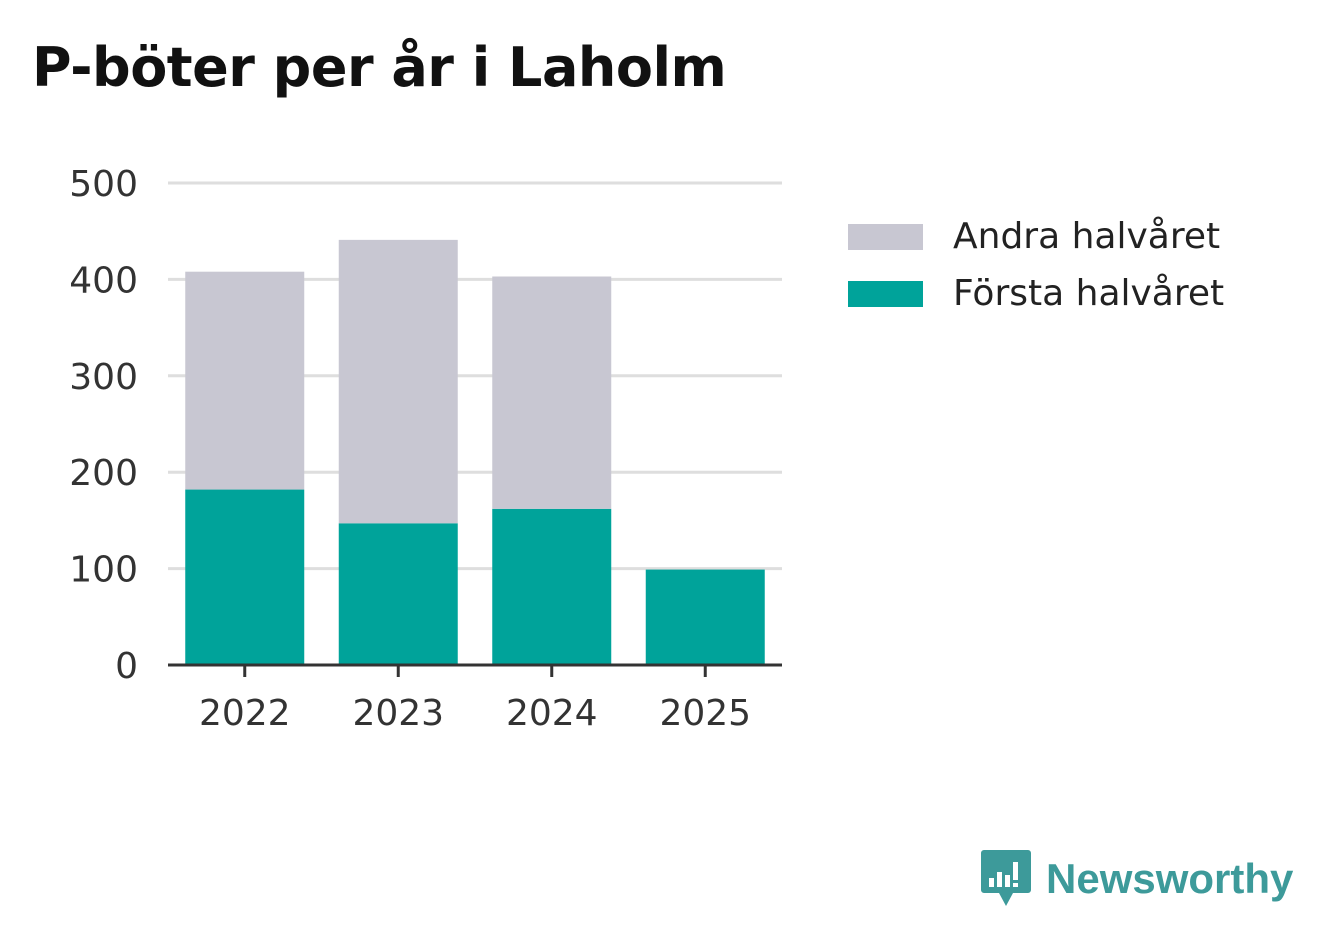  What do you see at coordinates (379, 67) in the screenshot?
I see `chart-title: P-böter per år i Laholm` at bounding box center [379, 67].